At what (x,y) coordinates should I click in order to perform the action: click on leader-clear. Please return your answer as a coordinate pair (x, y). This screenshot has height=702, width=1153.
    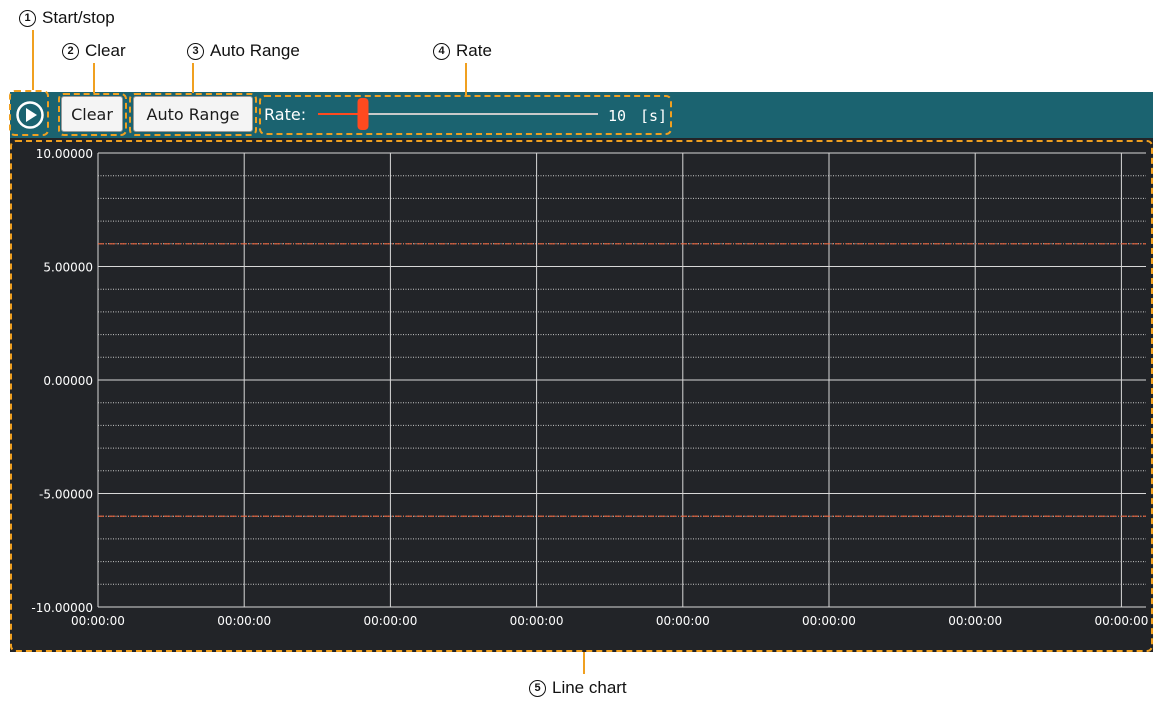
    Looking at the image, I should click on (94, 78).